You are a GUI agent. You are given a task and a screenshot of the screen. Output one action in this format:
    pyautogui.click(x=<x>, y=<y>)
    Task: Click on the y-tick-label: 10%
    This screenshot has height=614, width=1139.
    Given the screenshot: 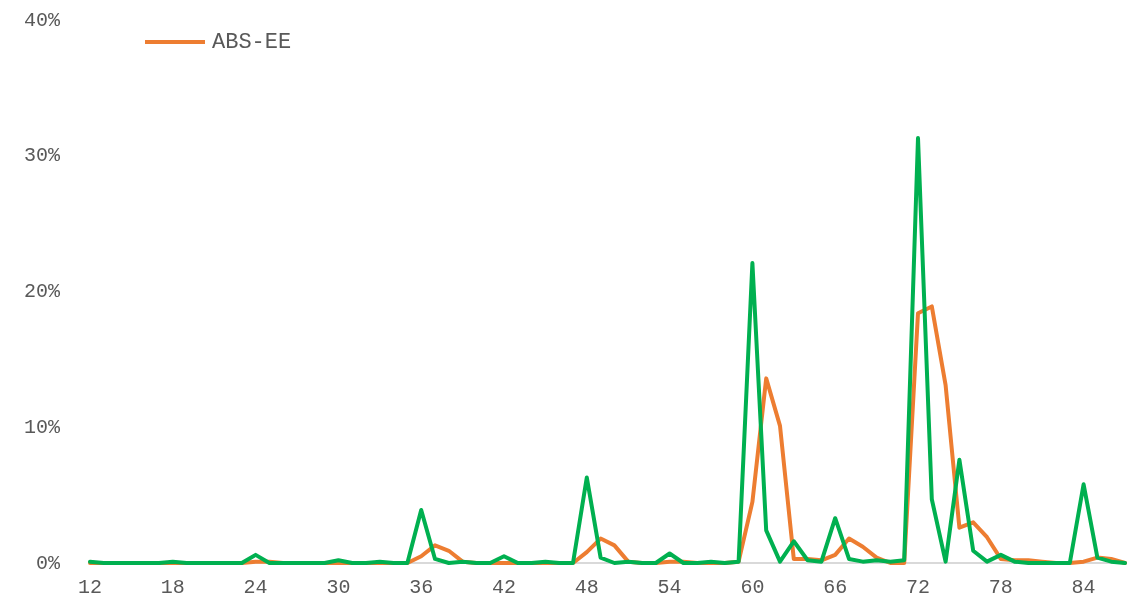 What is the action you would take?
    pyautogui.click(x=42, y=427)
    